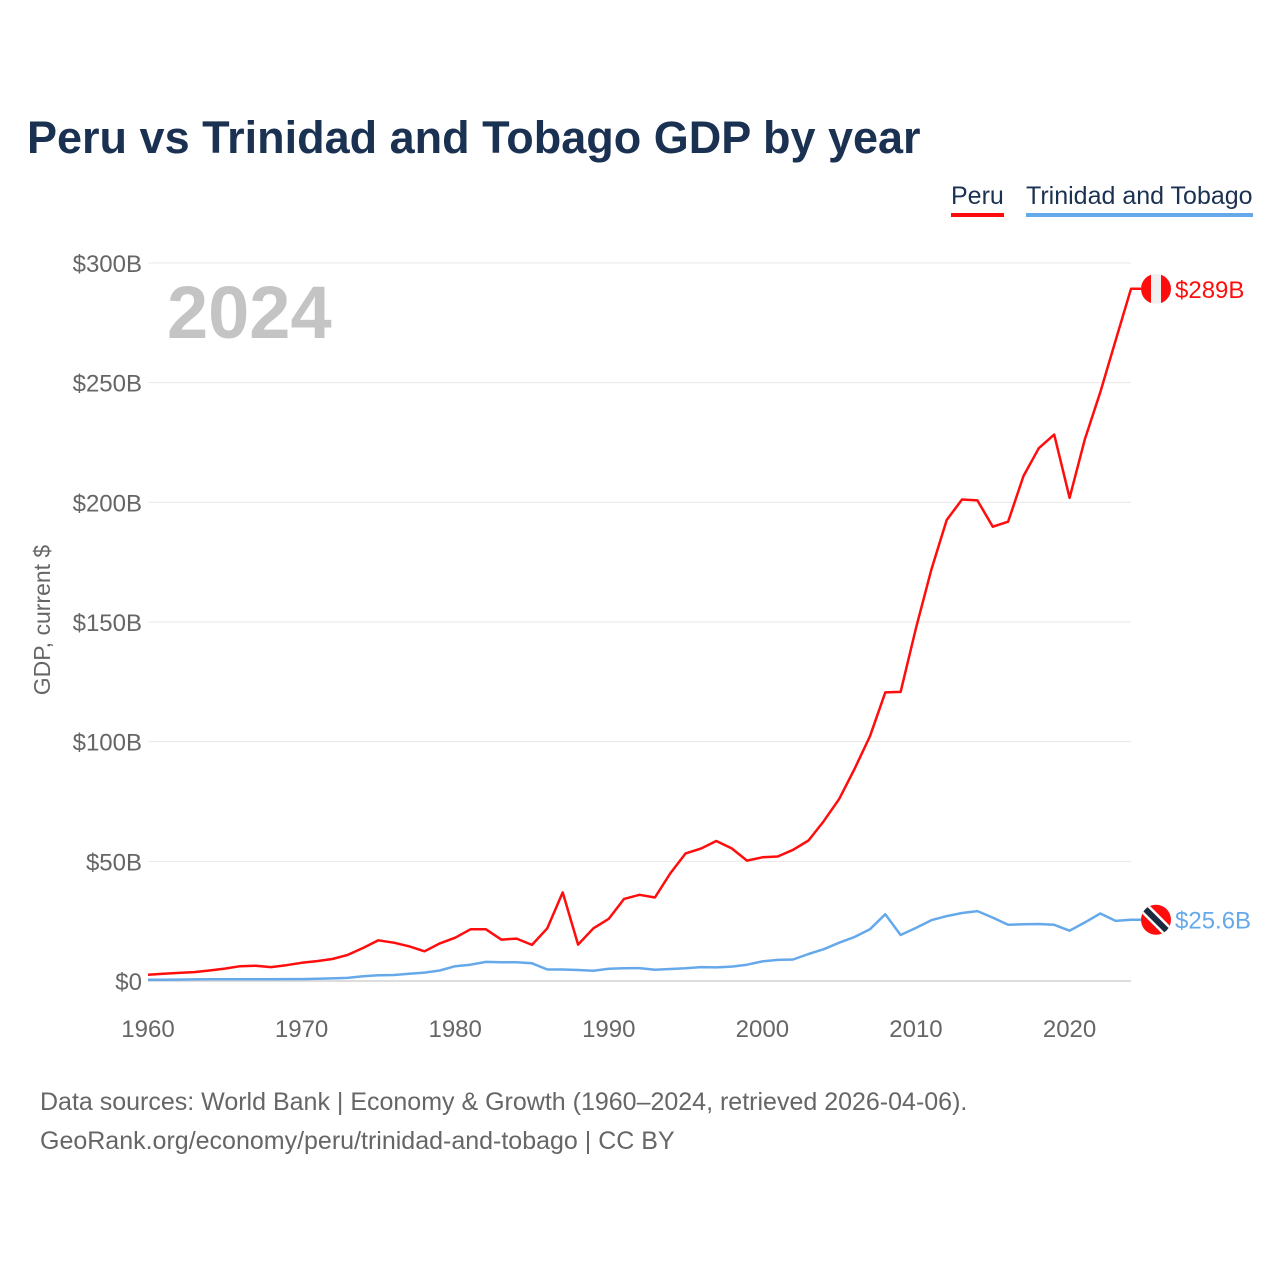 This screenshot has height=1280, width=1280. What do you see at coordinates (107, 264) in the screenshot?
I see `y-tick-label: $300B` at bounding box center [107, 264].